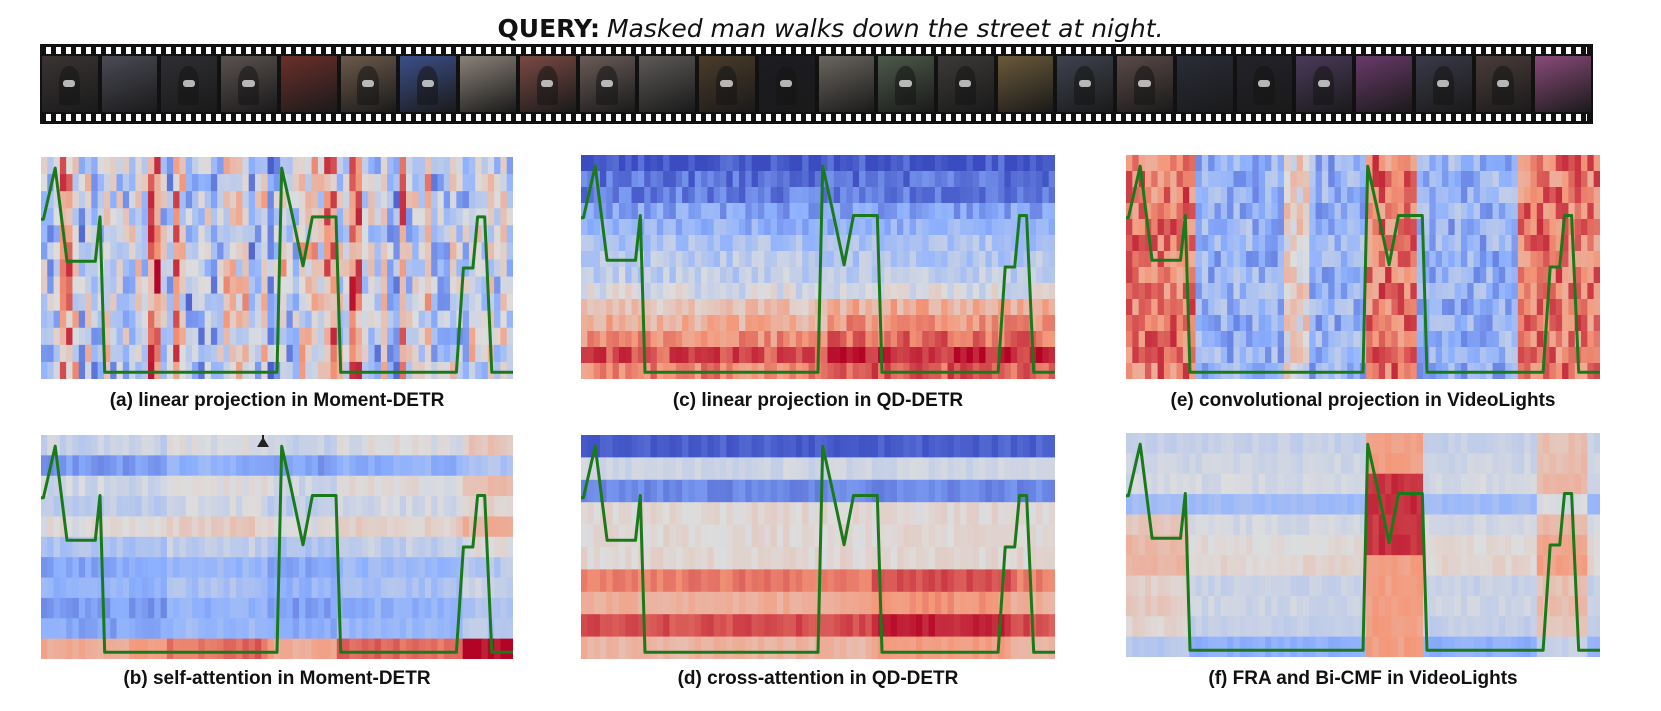 The width and height of the screenshot is (1661, 711). What do you see at coordinates (818, 678) in the screenshot?
I see `caption-d: (d) cross-attention in QD-DETR` at bounding box center [818, 678].